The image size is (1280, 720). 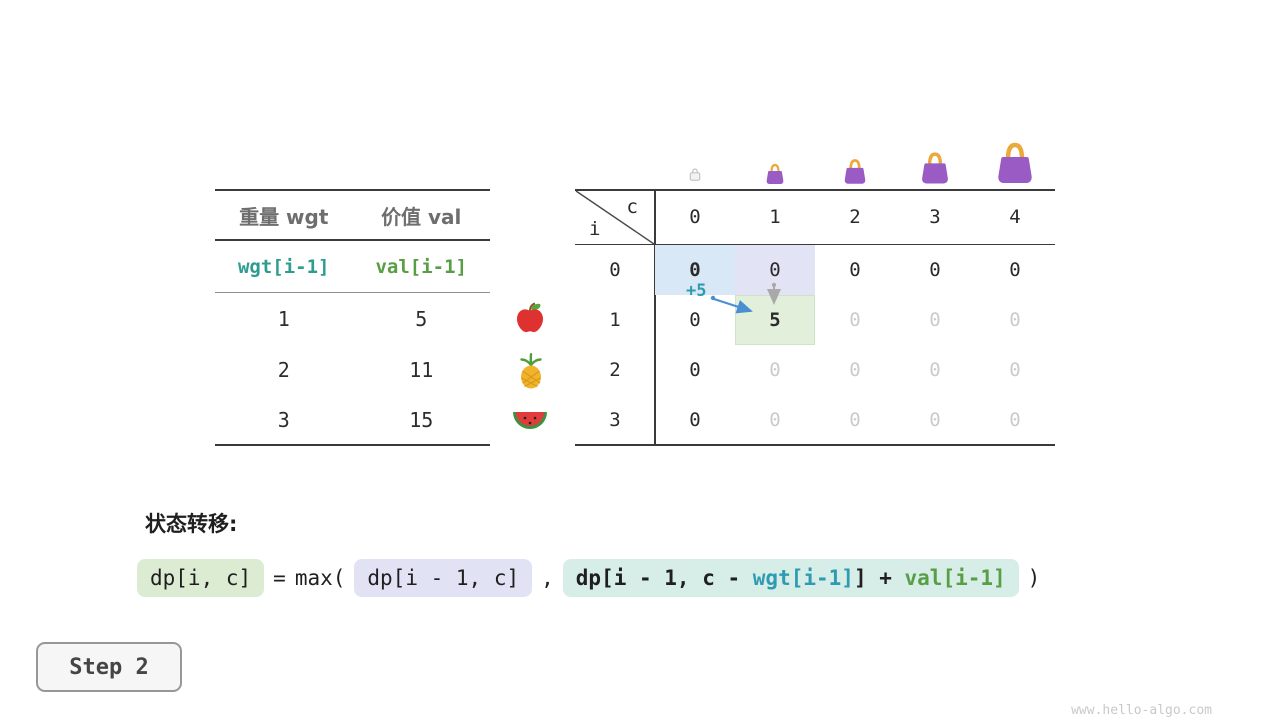 I want to click on dp-table-header-rule, so click(x=815, y=244).